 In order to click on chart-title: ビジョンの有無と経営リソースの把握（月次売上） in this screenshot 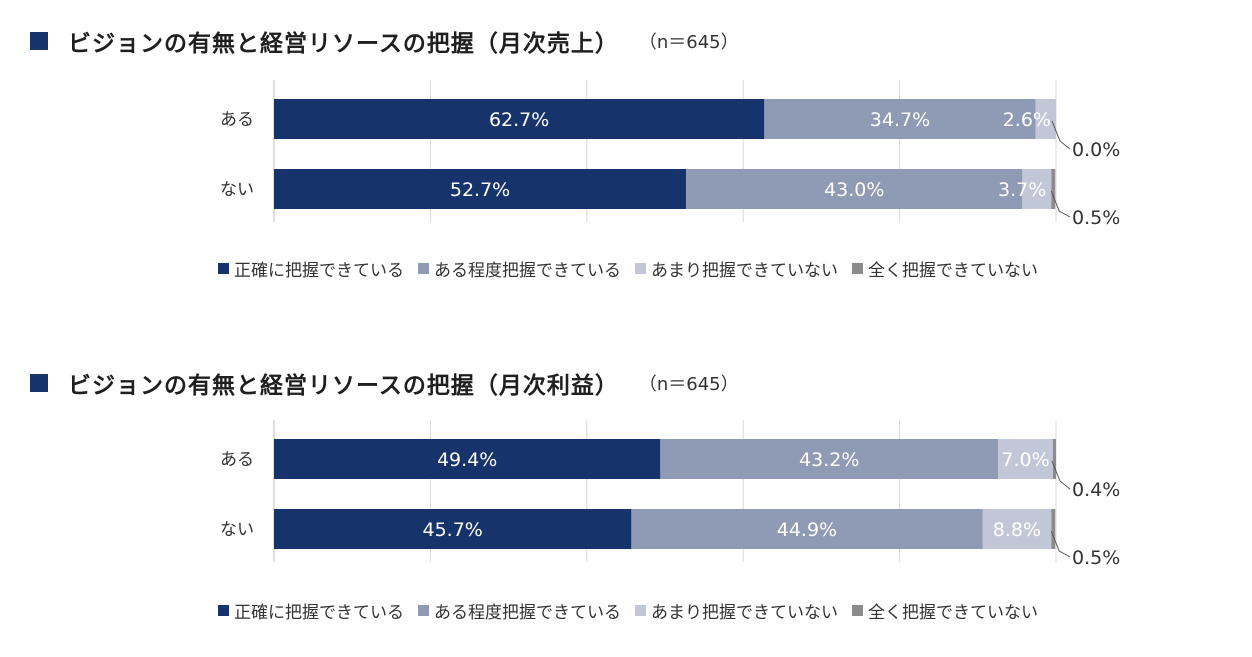, I will do `click(343, 44)`.